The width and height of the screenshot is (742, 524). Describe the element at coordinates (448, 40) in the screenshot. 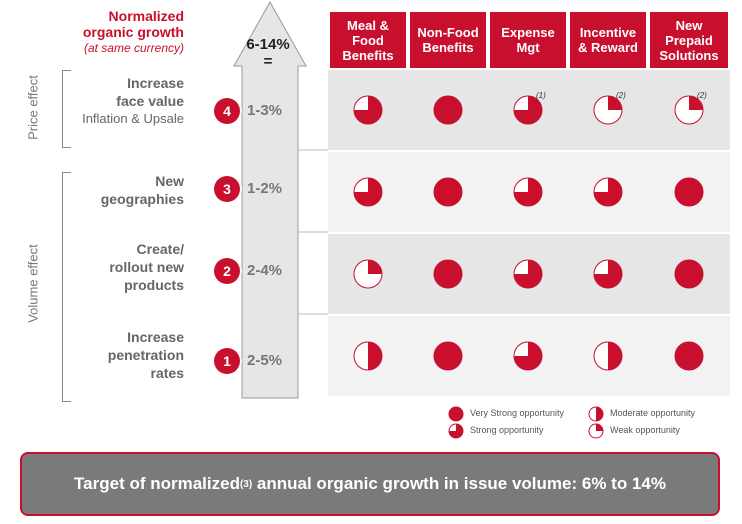

I see `column-header-non-food: Non-Food Benefits` at that location.